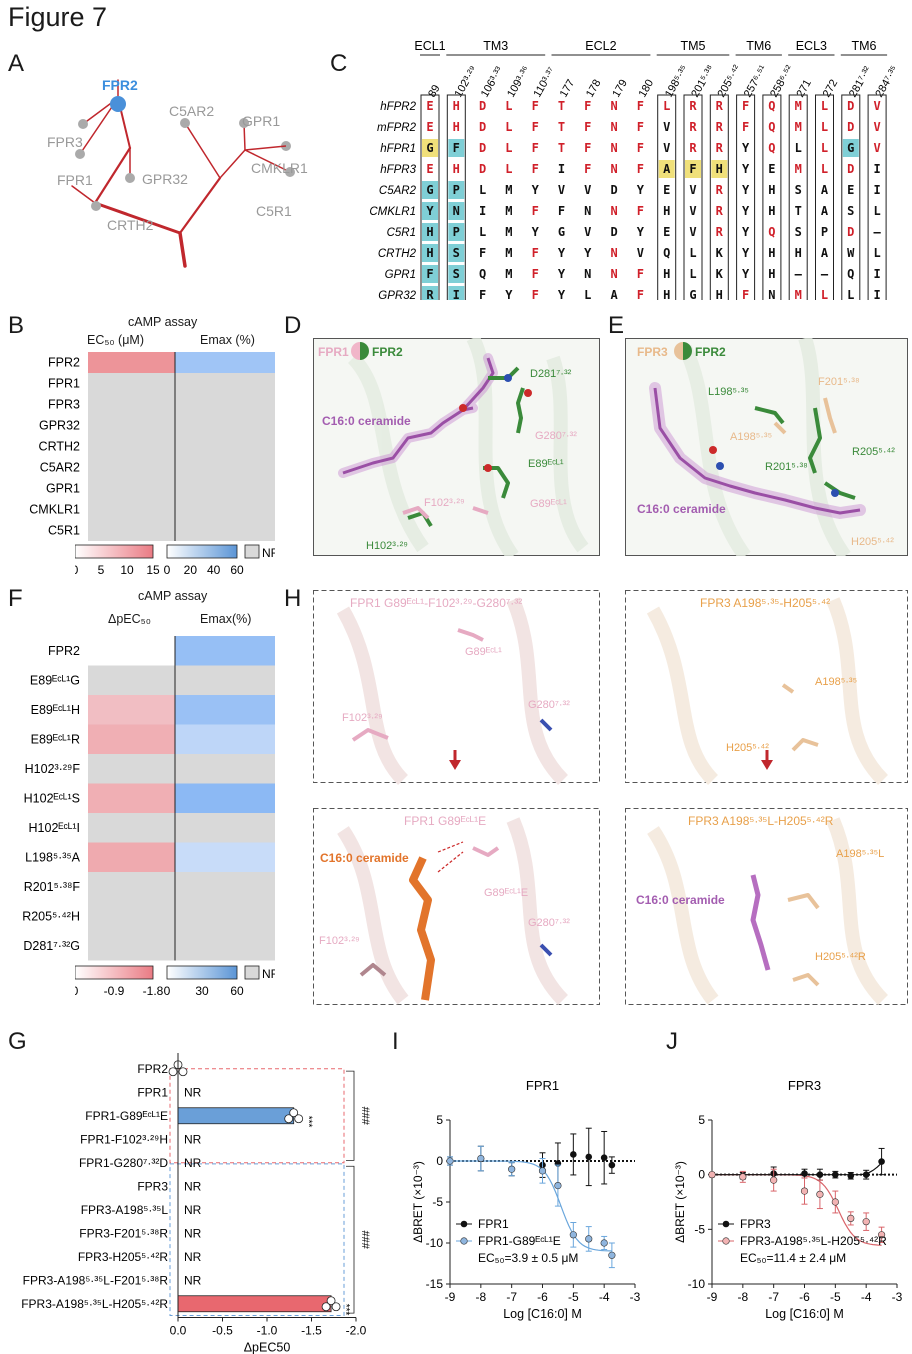  Describe the element at coordinates (167, 570) in the screenshot. I see `legend-tick: 0` at that location.